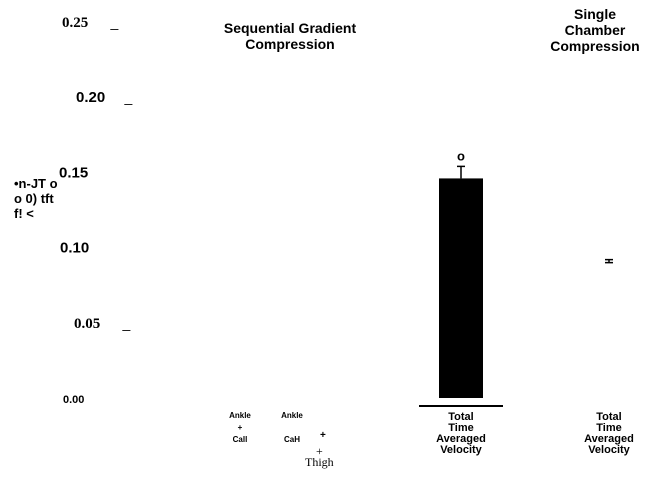 The height and width of the screenshot is (486, 655). Describe the element at coordinates (73, 400) in the screenshot. I see `y-tick-label: 0.00` at that location.